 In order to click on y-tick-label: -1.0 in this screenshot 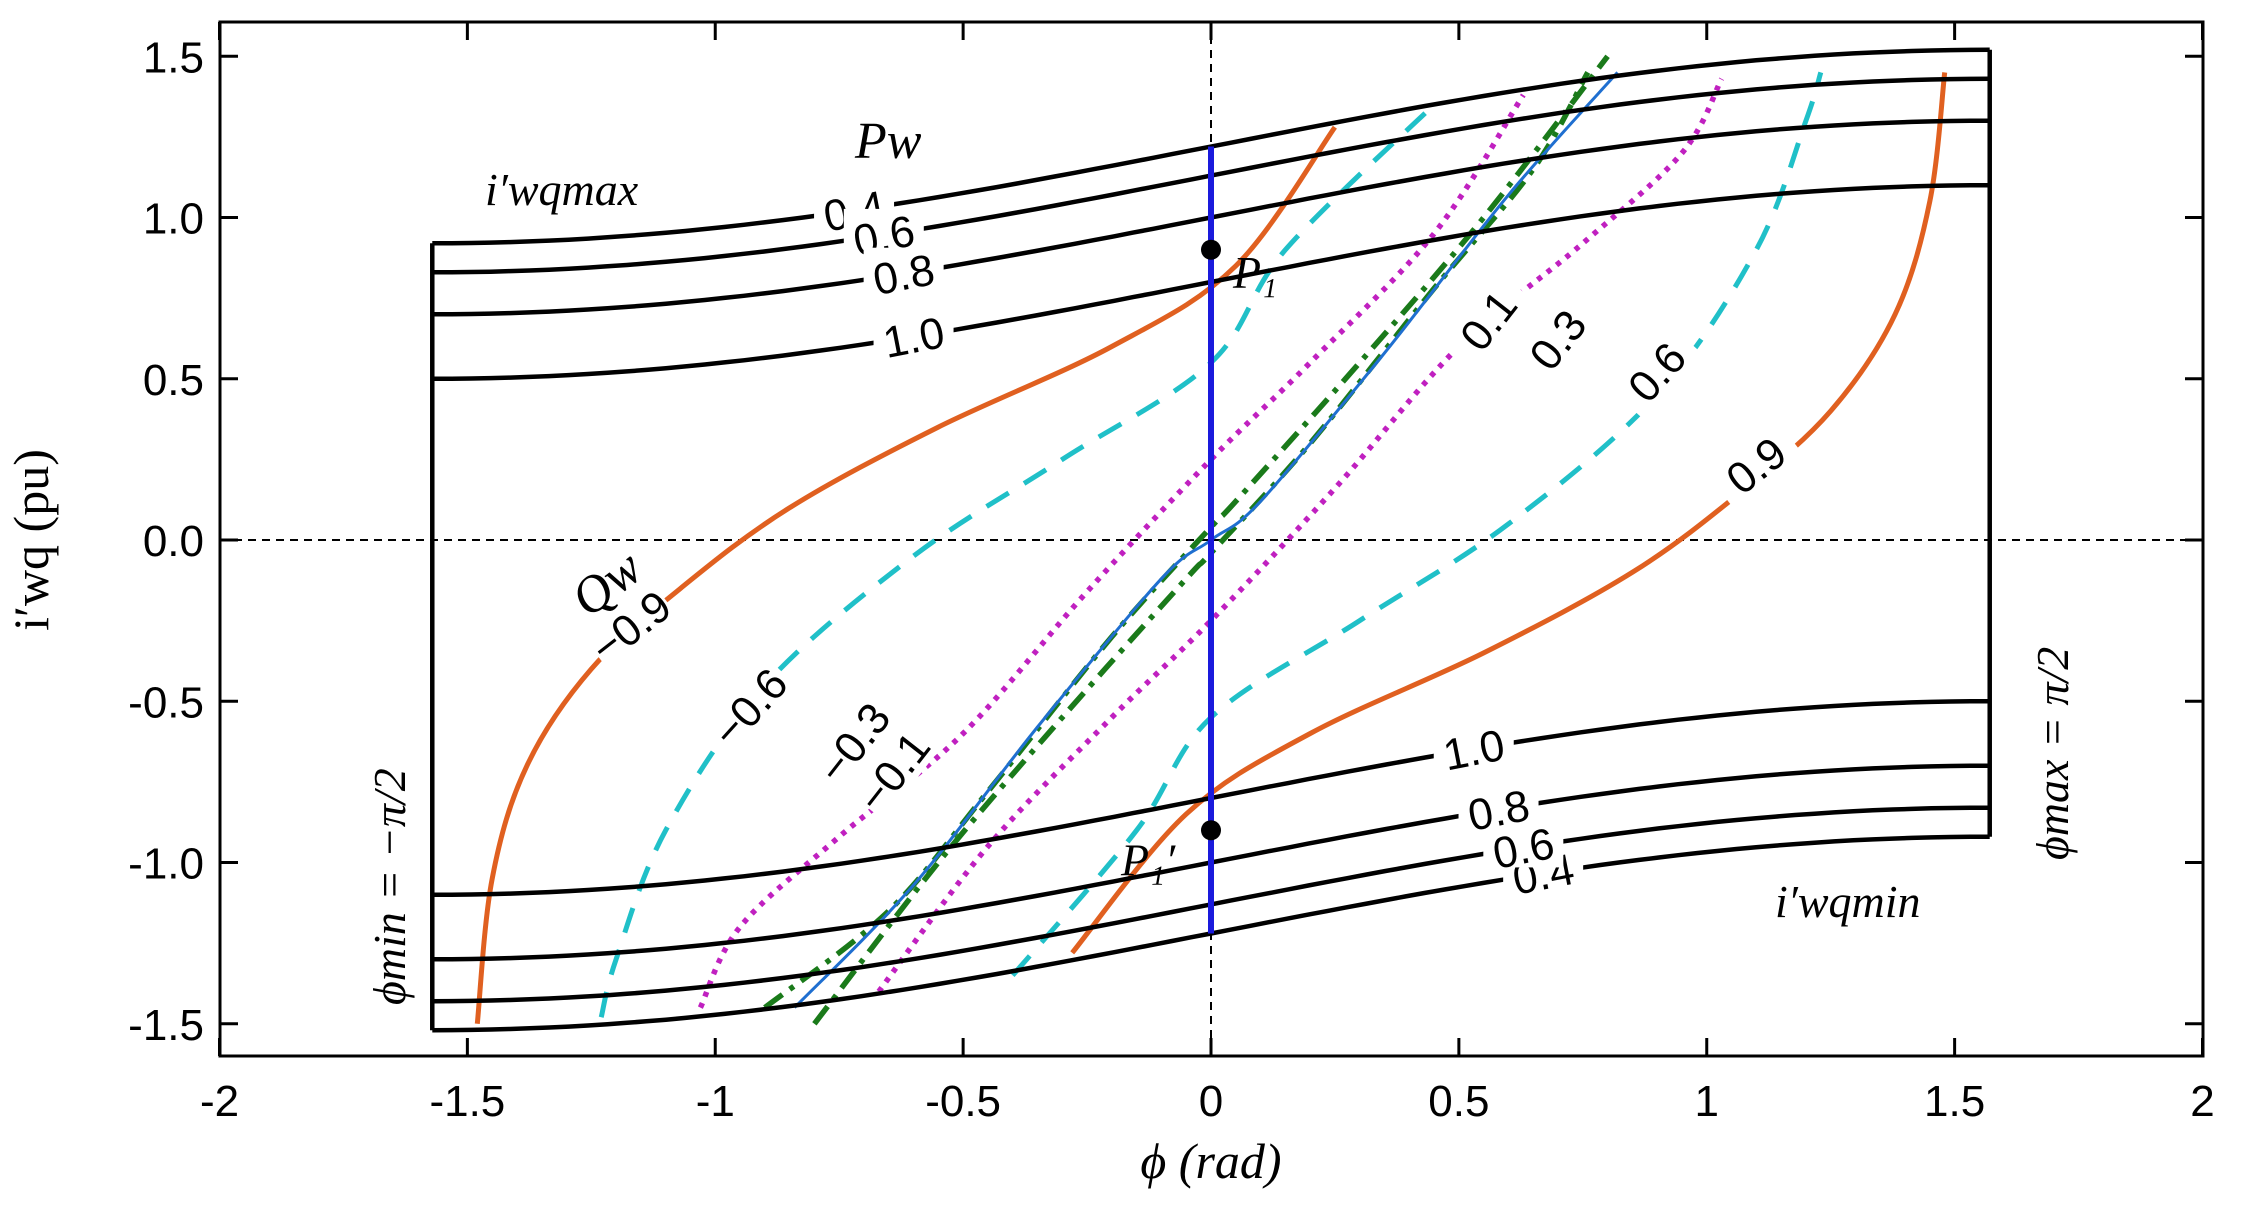, I will do `click(166, 864)`.